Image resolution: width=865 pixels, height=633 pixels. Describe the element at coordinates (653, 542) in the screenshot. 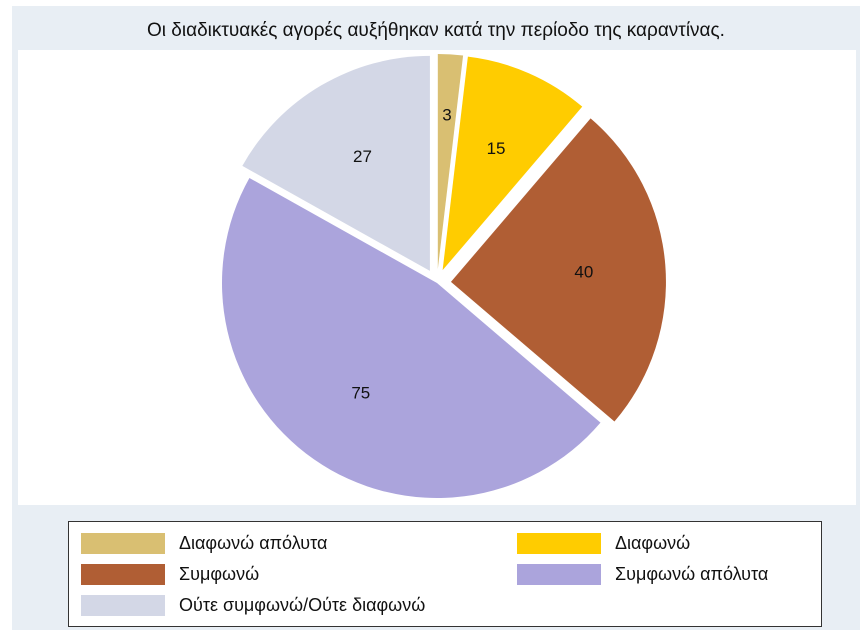

I see `legend-label: Διαφωνώ` at that location.